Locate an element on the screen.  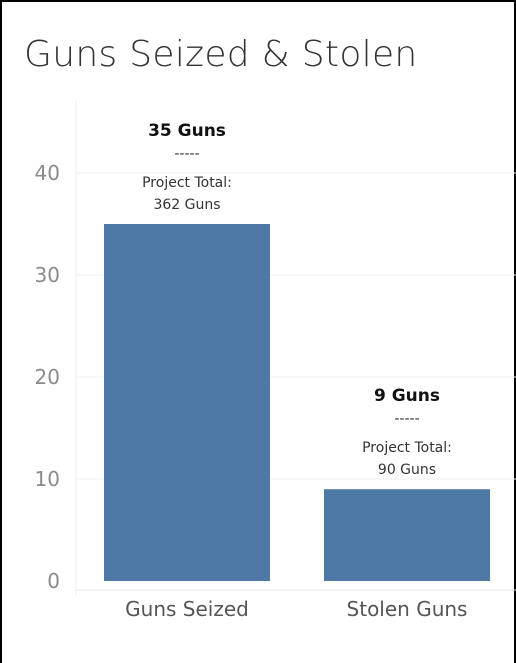
x-category-label: Stolen Guns is located at coordinates (407, 609).